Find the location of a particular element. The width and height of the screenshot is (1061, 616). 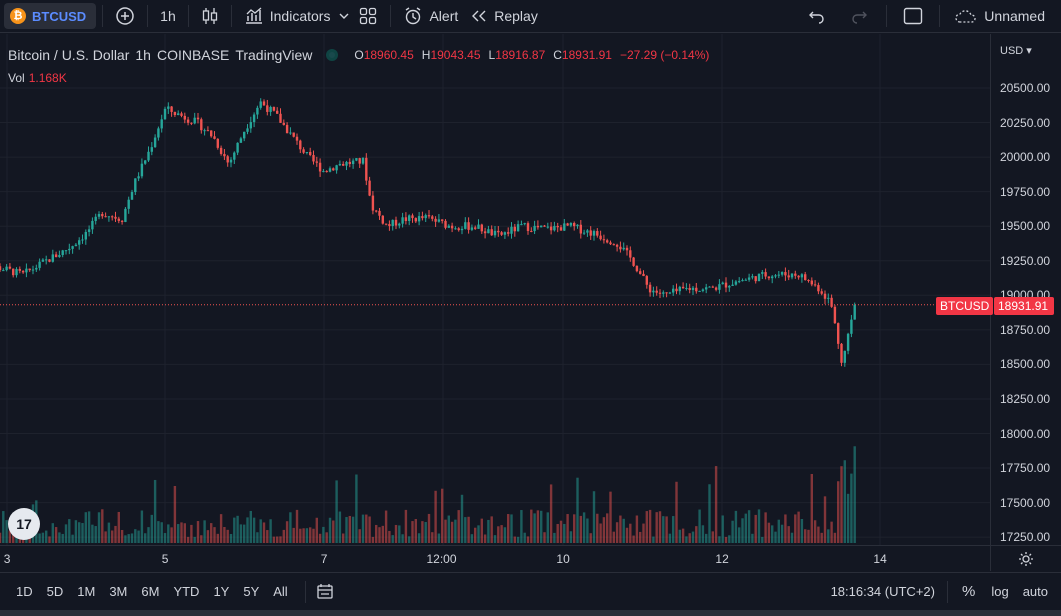

save-layout-button: Unnamed is located at coordinates (1003, 16).